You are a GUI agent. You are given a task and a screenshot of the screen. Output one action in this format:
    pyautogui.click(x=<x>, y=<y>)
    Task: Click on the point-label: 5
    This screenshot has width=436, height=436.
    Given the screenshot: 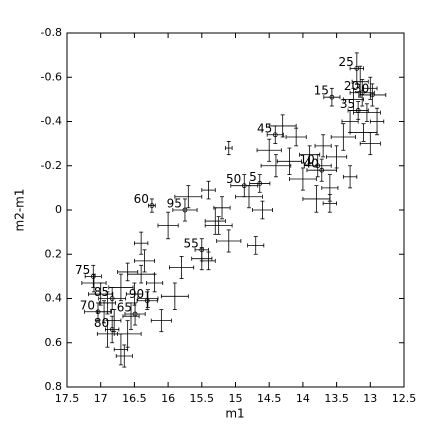 What is the action you would take?
    pyautogui.click(x=253, y=177)
    